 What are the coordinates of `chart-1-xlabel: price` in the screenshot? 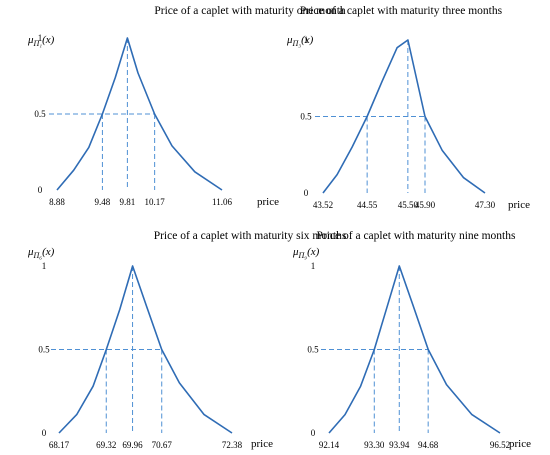 It's located at (268, 202).